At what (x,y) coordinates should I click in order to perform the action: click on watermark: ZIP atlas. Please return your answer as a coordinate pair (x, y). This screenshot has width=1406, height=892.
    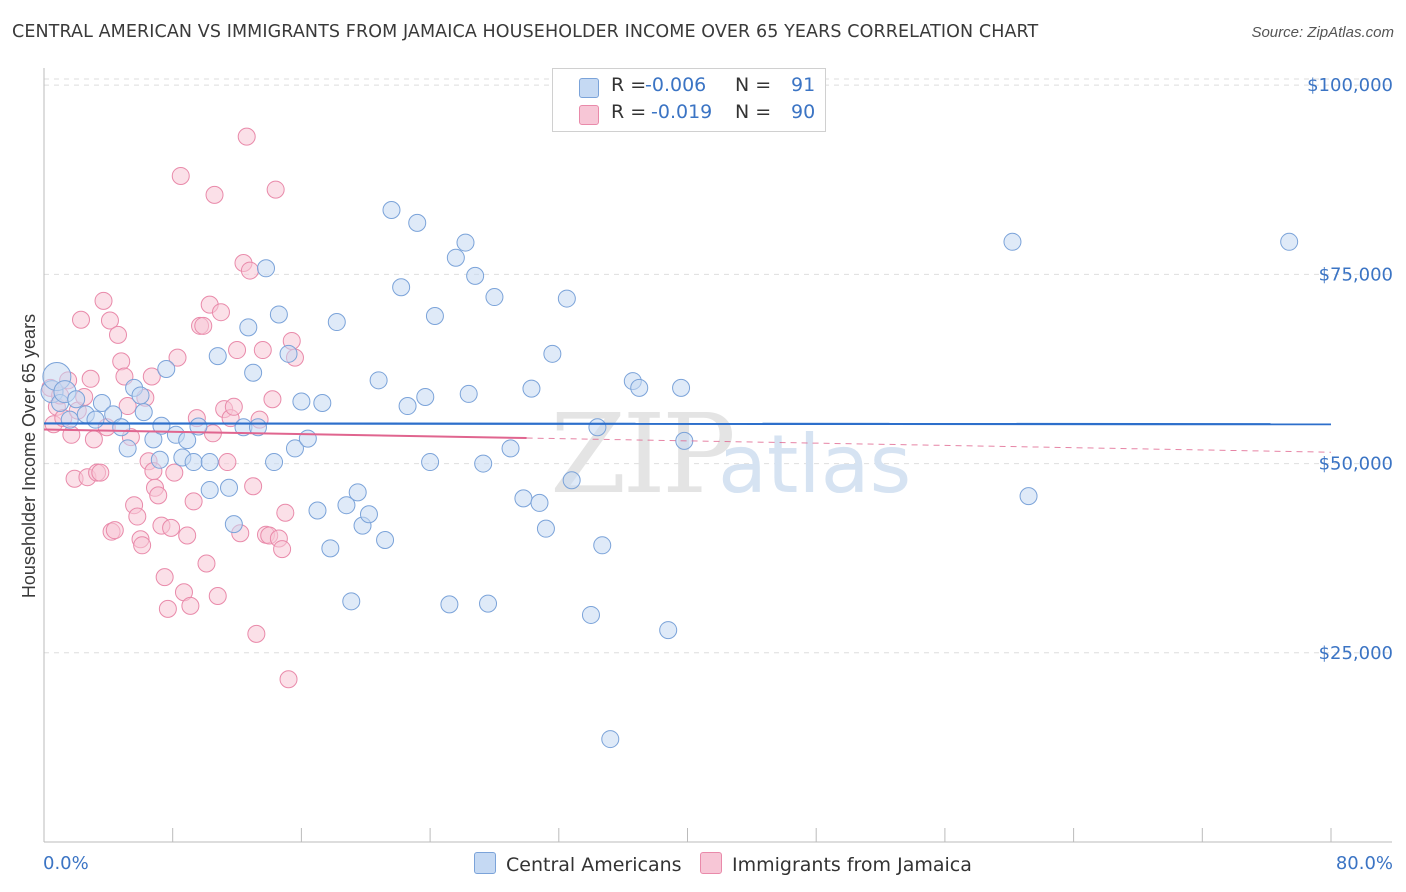
    Looking at the image, I should click on (730, 454).